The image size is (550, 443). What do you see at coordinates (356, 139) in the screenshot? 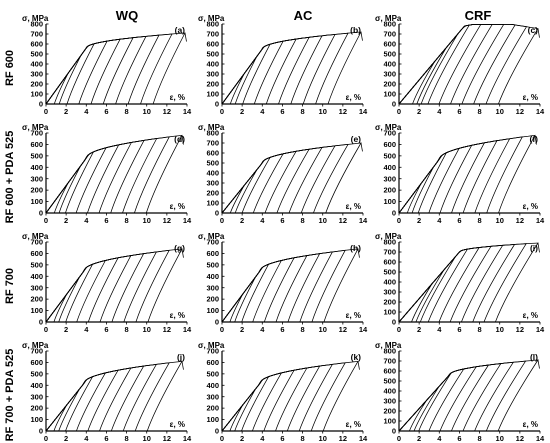
I see `panel-label: (e)` at bounding box center [356, 139].